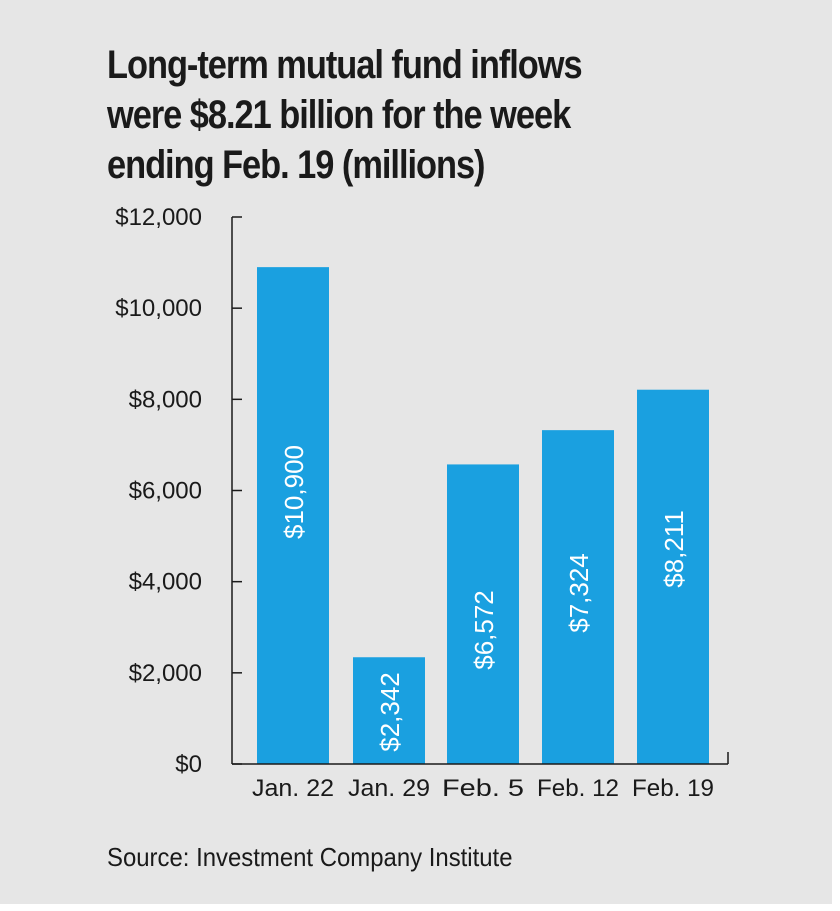 This screenshot has width=840, height=911. Describe the element at coordinates (188, 764) in the screenshot. I see `y-tick-label-0: $0` at that location.